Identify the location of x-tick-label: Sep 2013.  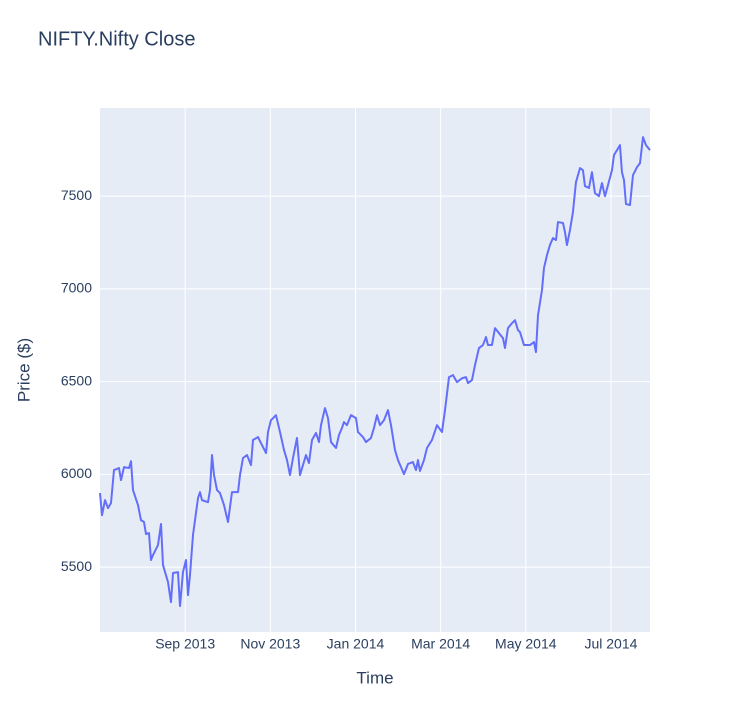
(185, 644).